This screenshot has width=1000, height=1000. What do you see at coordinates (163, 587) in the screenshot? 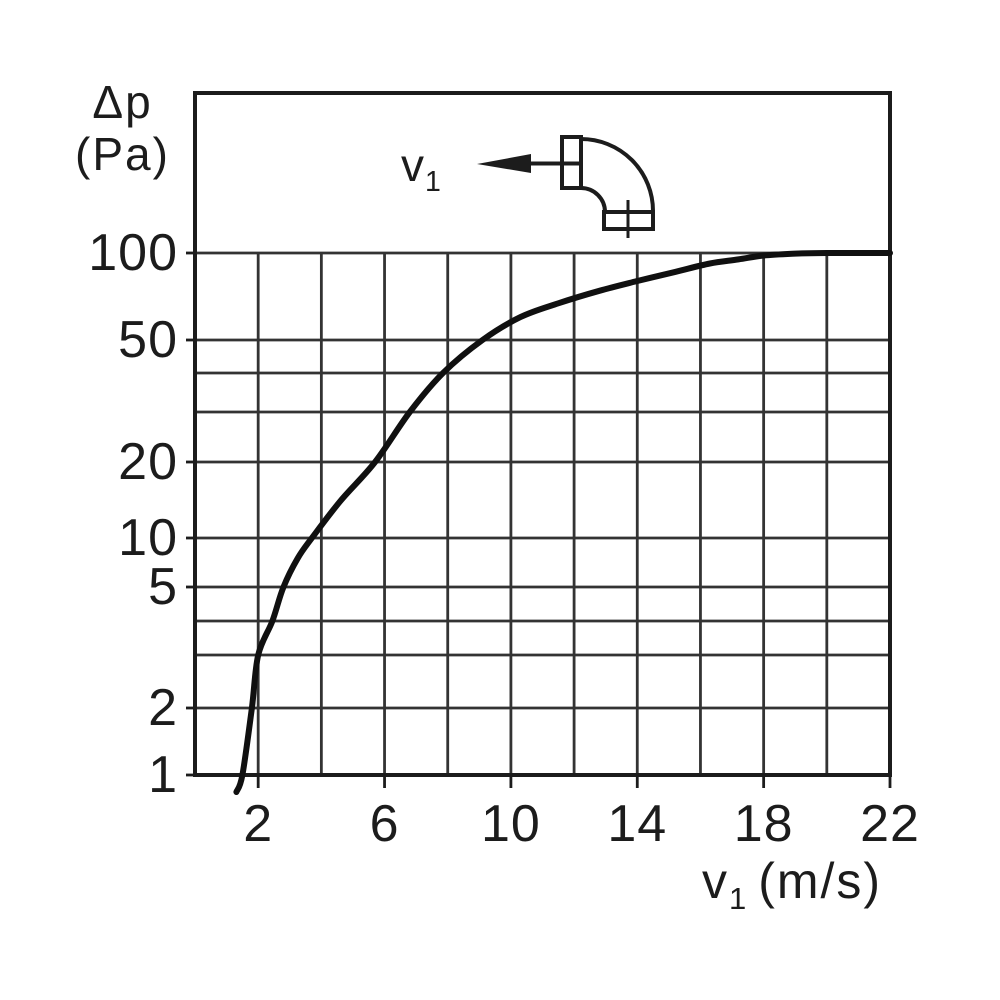
I see `y-tick-label: 5` at bounding box center [163, 587].